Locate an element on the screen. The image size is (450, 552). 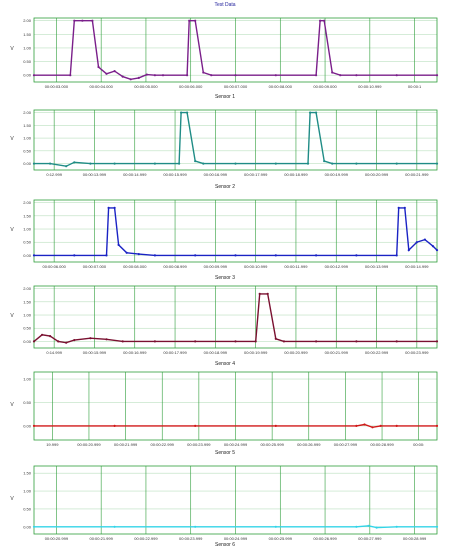
y-tick-label: 1.00 is located at coordinates (27, 229).